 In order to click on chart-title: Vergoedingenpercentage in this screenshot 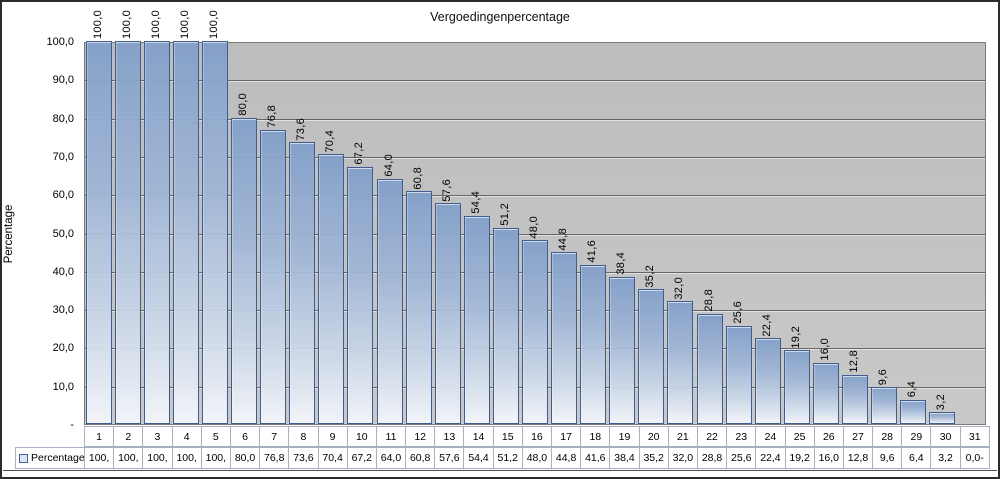, I will do `click(500, 17)`.